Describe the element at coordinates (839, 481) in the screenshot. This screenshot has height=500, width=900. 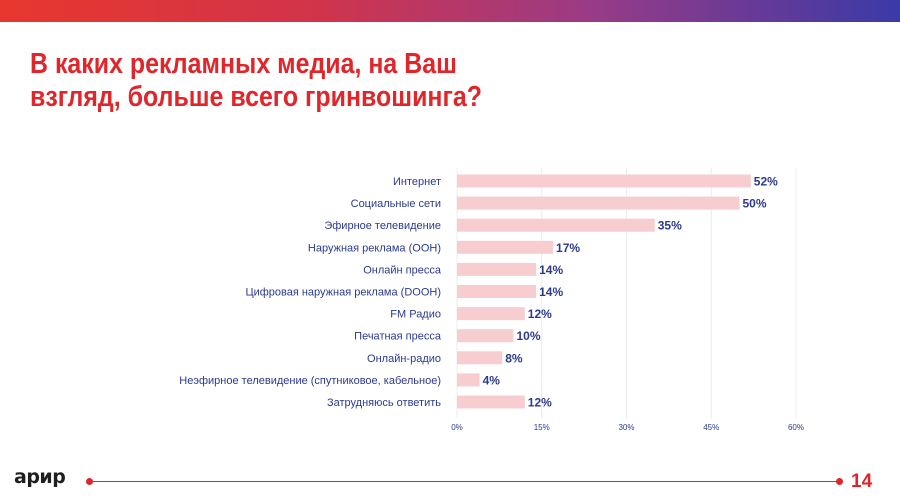
I see `footer-line-end-dot` at that location.